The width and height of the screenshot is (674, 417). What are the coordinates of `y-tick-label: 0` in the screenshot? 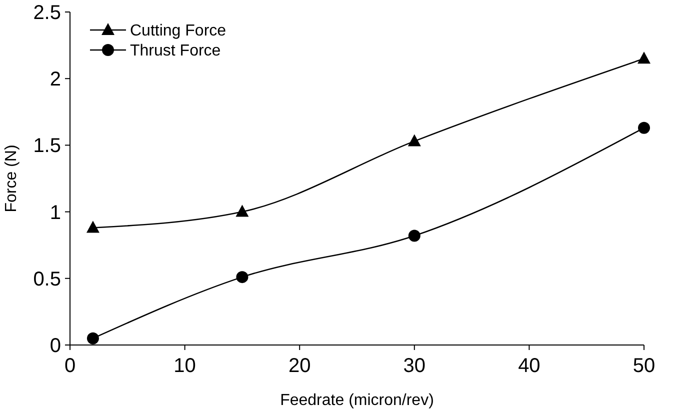 It's located at (55, 346).